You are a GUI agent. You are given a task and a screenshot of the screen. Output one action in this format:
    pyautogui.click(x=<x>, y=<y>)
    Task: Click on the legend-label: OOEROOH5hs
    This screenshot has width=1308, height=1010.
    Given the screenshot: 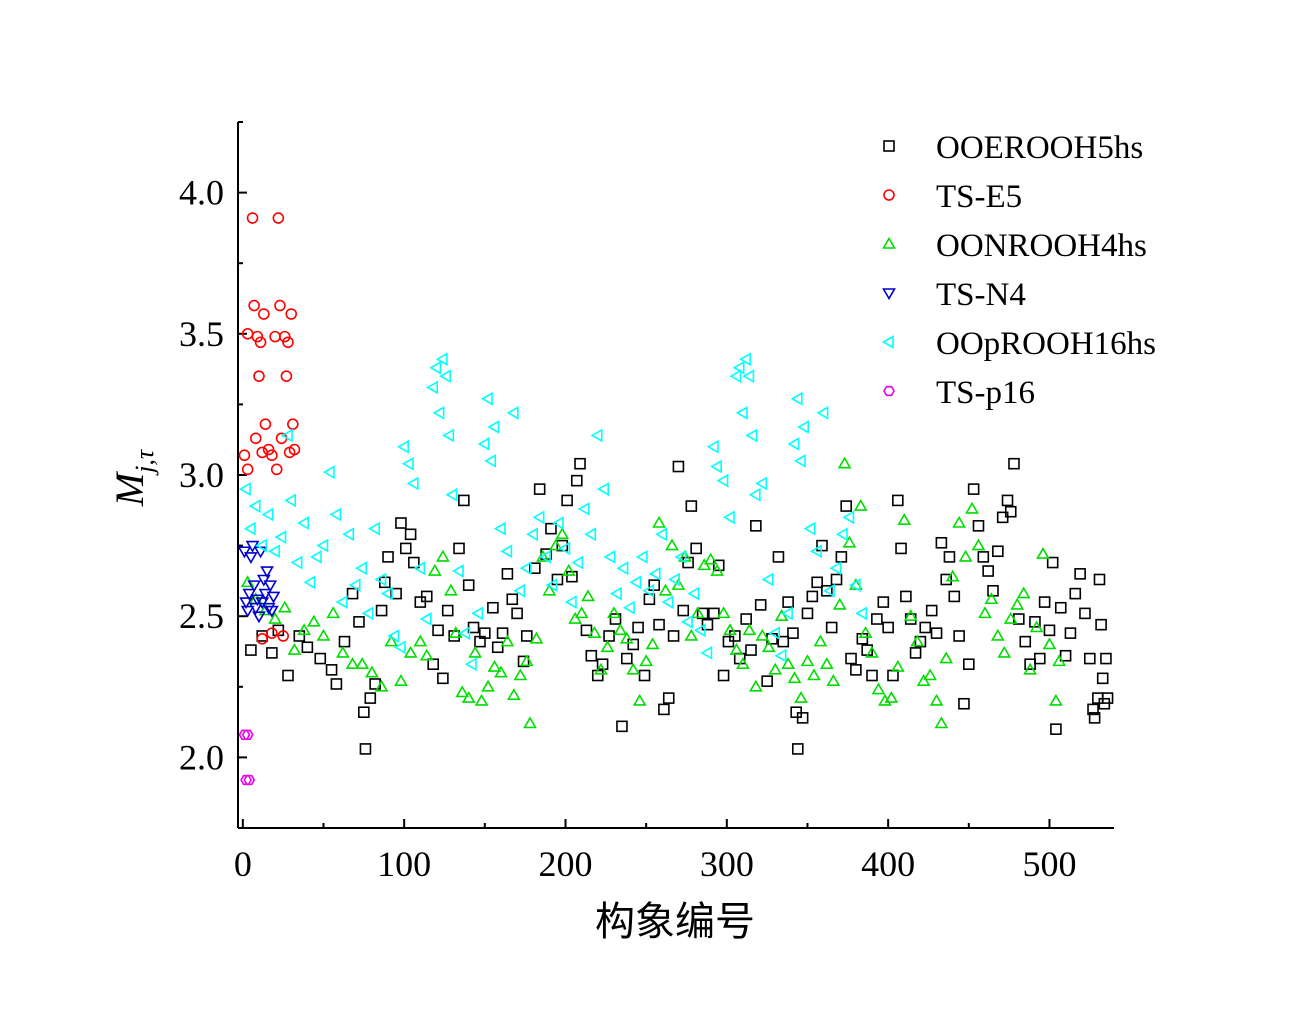 What is the action you would take?
    pyautogui.click(x=1039, y=148)
    